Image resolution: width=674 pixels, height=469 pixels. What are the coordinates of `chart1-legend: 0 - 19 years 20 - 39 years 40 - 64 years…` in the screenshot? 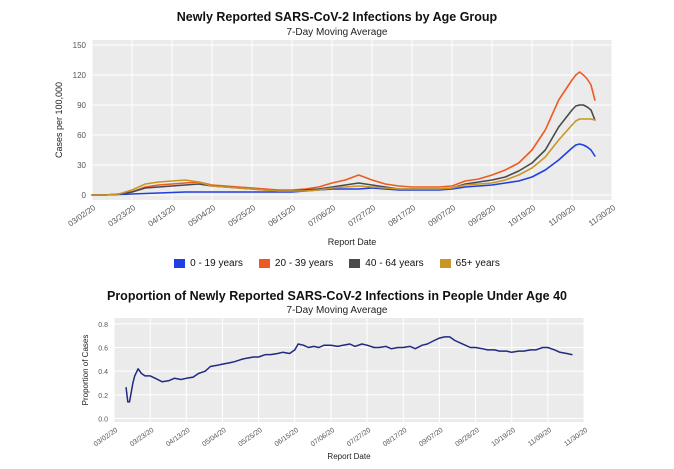 It's located at (337, 263).